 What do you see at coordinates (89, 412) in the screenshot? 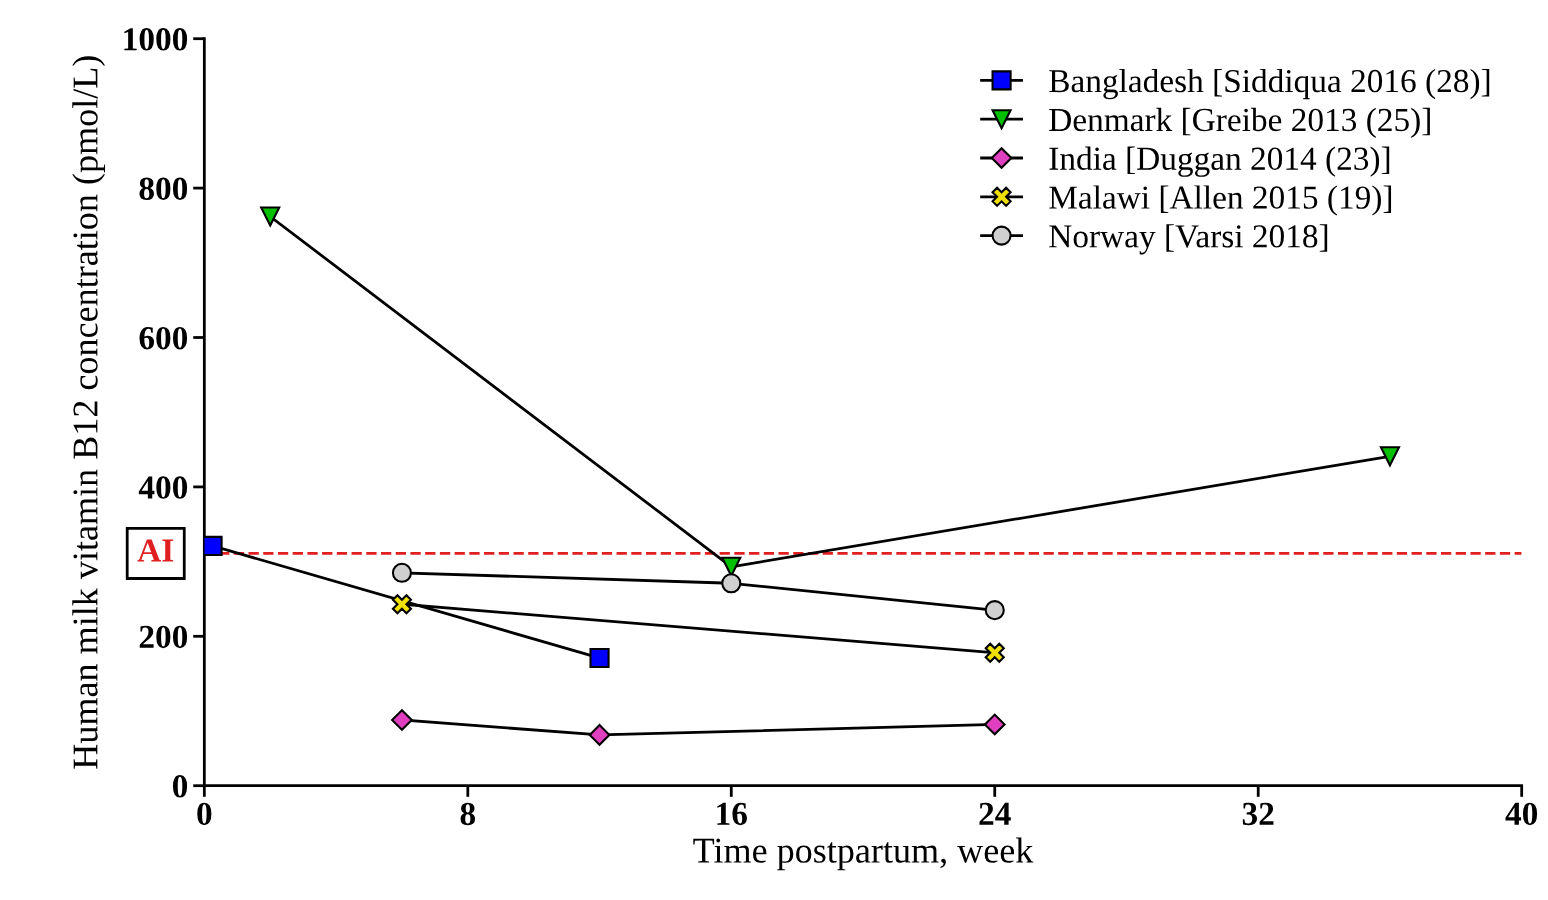
I see `y-axis-title: Human milk vitamin B12 concentration (pmol/L)` at bounding box center [89, 412].